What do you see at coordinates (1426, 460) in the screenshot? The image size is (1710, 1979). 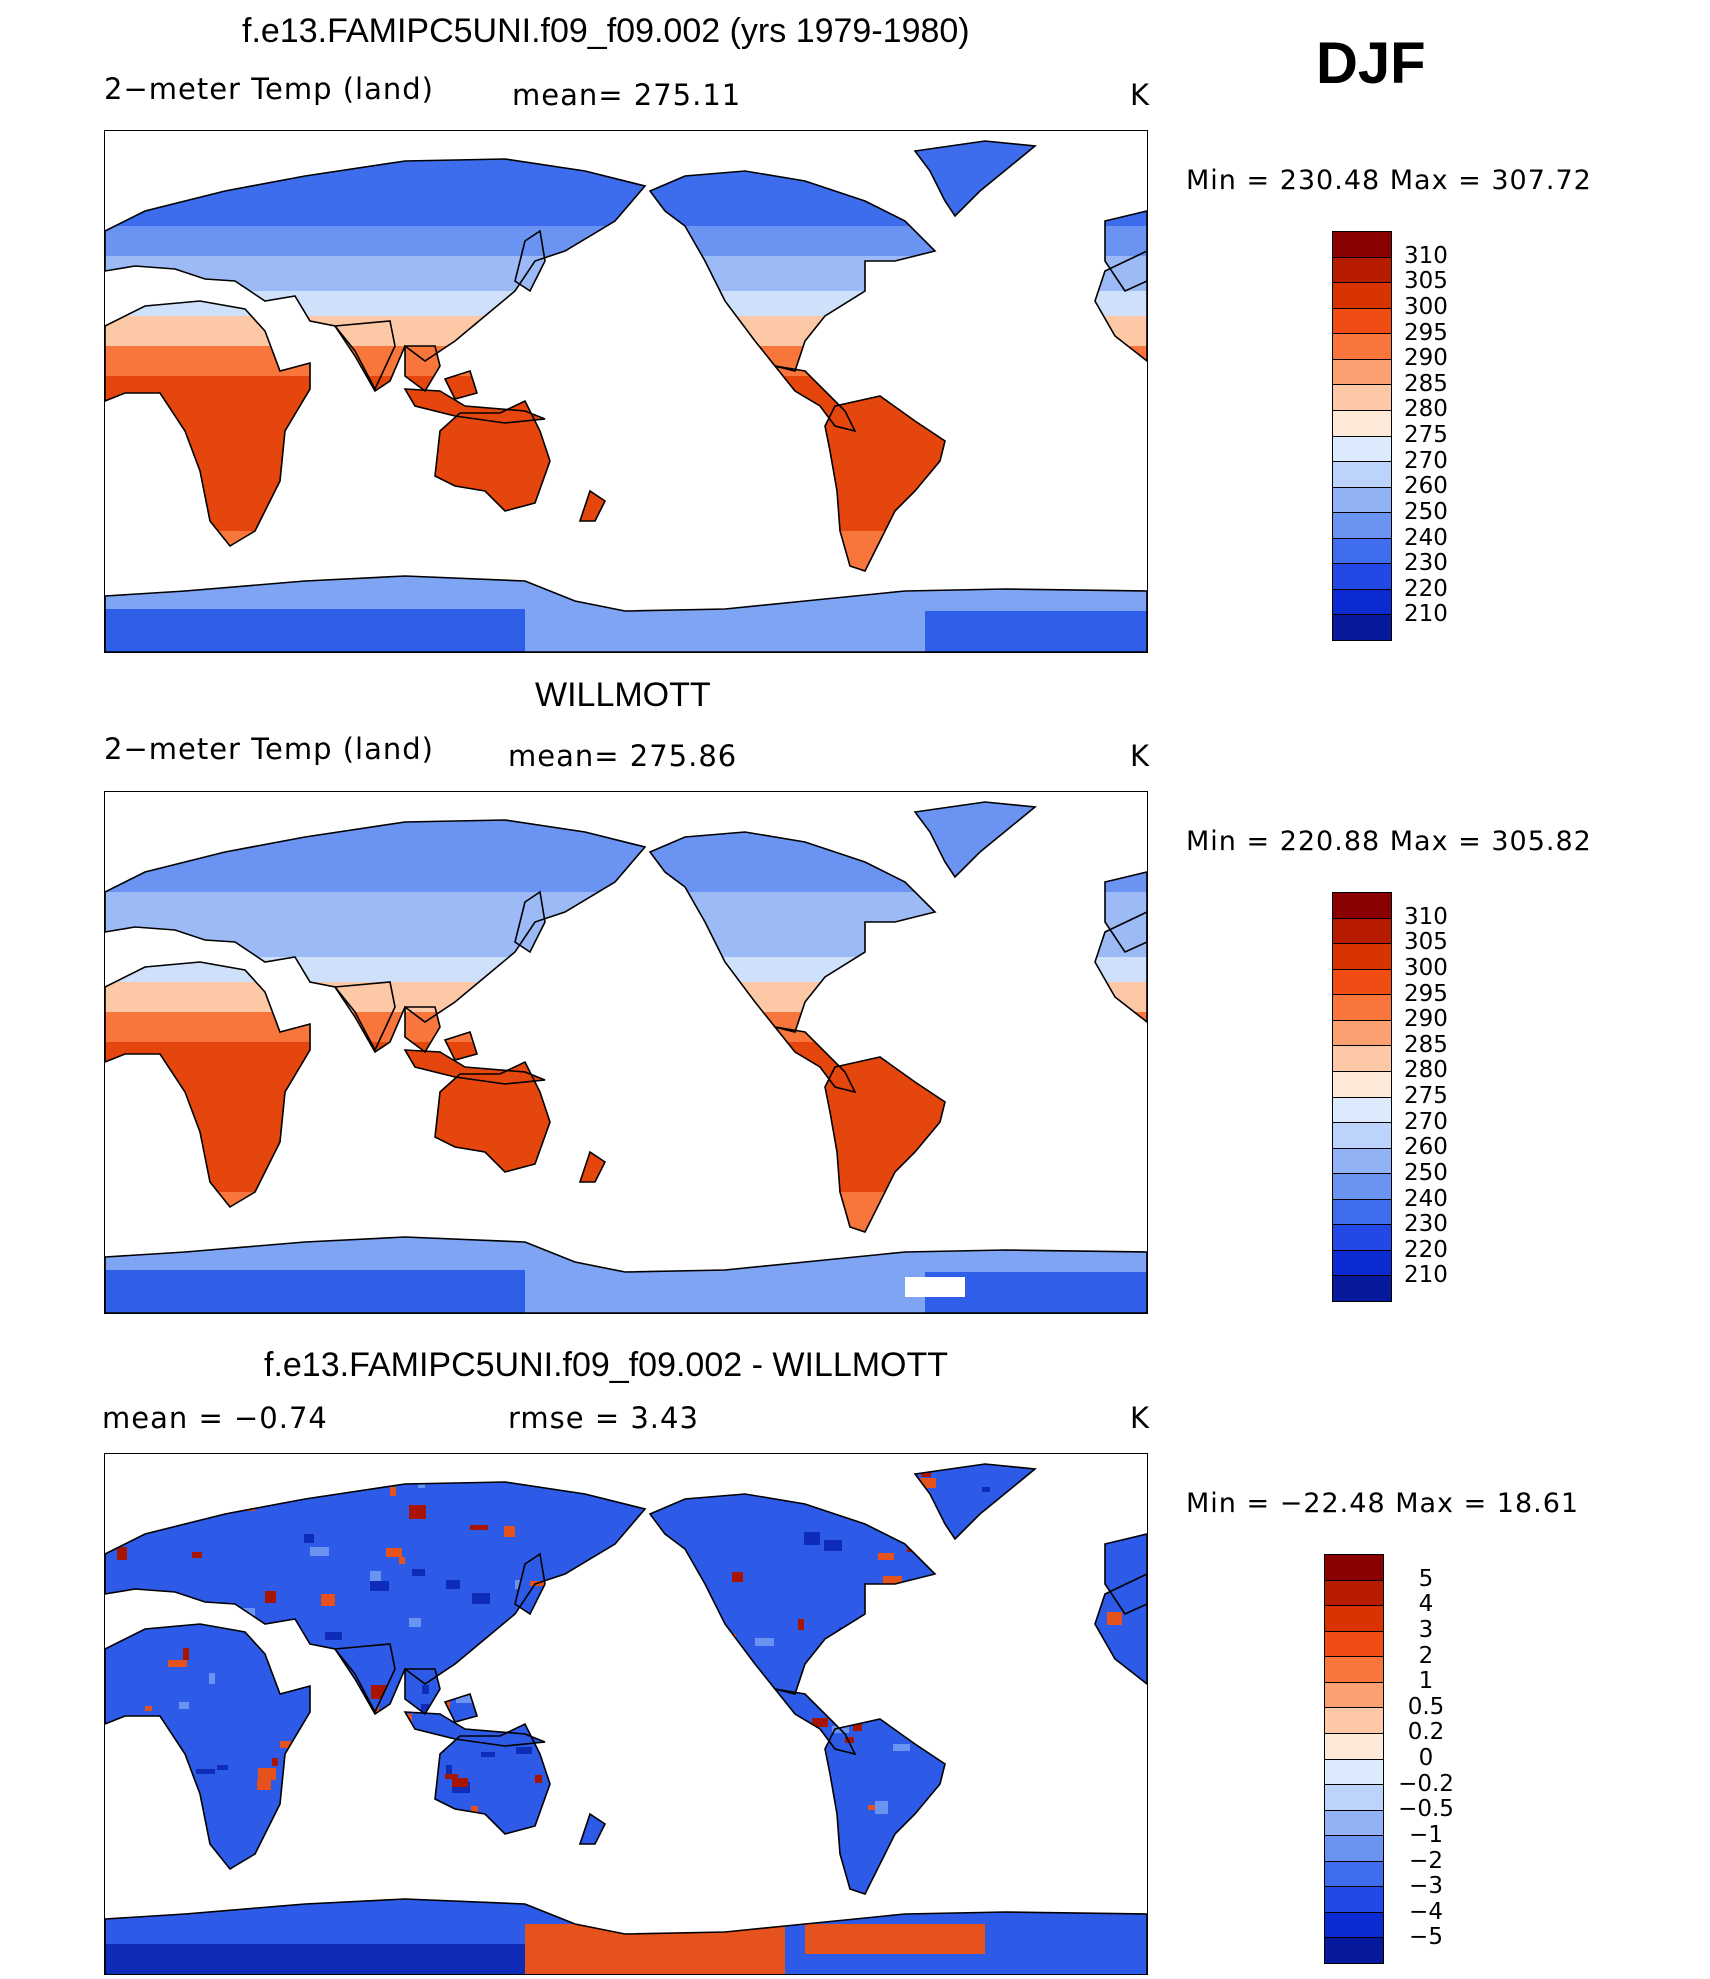 I see `colorbar-tick-label: 270` at bounding box center [1426, 460].